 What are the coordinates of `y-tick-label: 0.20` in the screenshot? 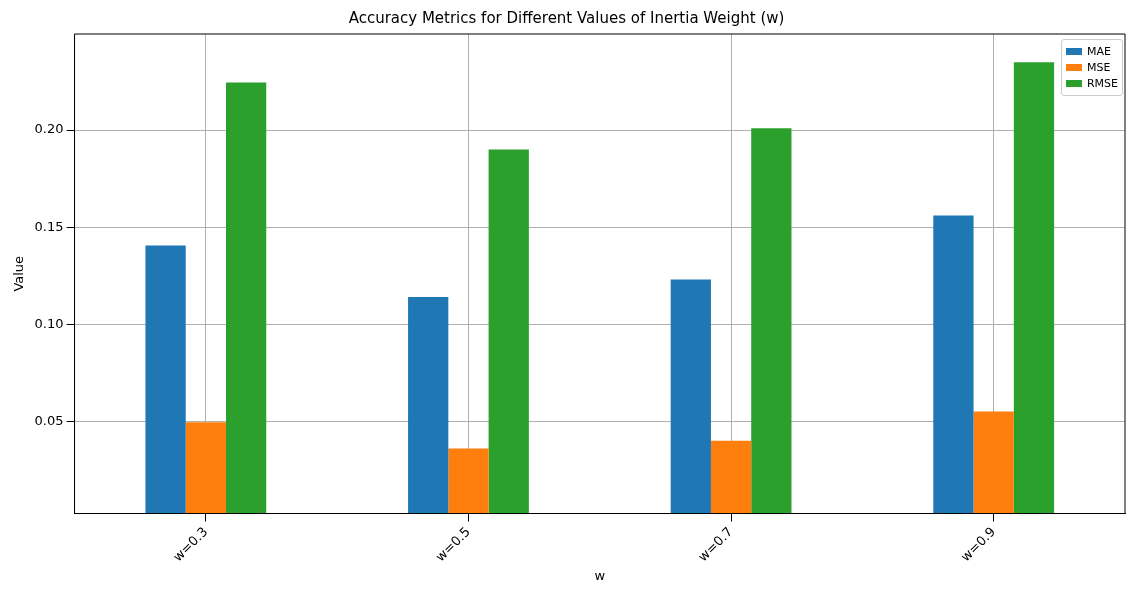 It's located at (49, 129).